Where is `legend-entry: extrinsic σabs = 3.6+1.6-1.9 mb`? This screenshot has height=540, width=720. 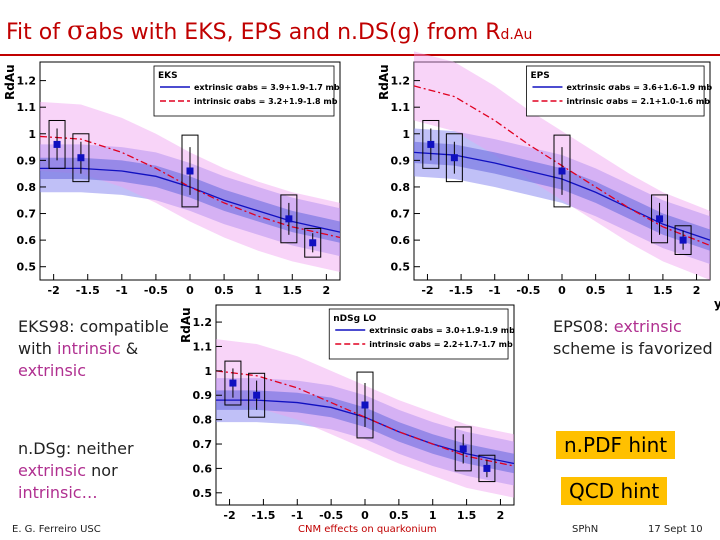 legend-entry: extrinsic σabs = 3.6+1.6-1.9 mb is located at coordinates (639, 87).